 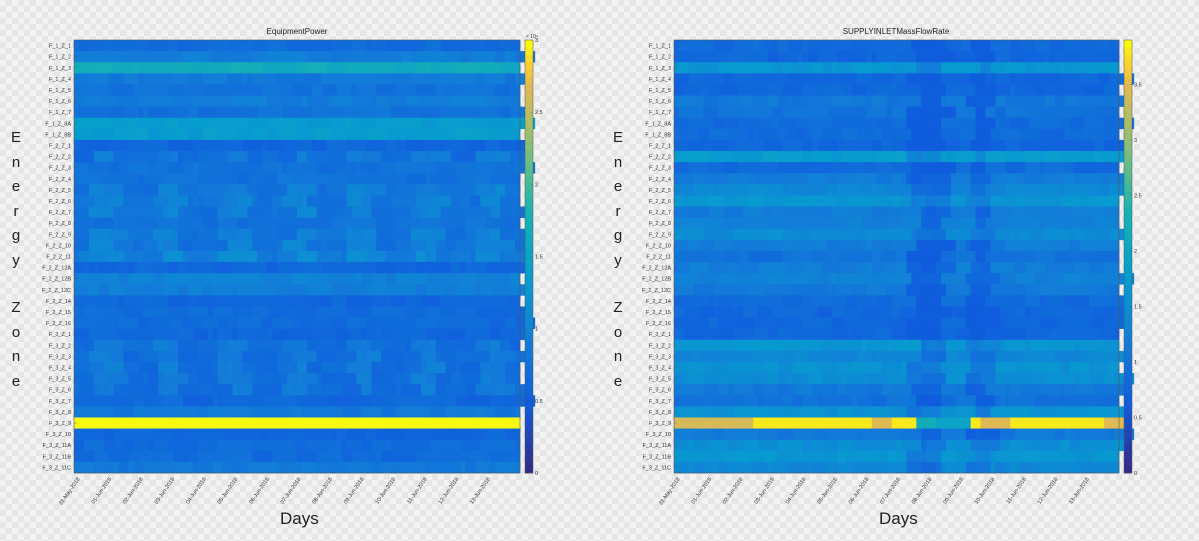 I want to click on ylabel-letter, so click(x=16, y=284).